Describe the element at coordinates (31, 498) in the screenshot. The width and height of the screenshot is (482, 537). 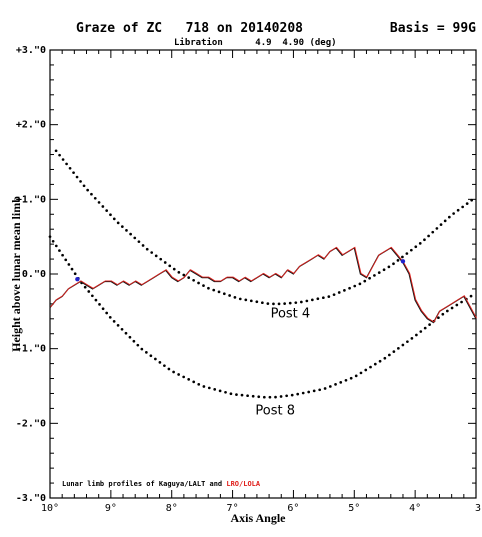
I see `y-tick-label: -3."0` at that location.